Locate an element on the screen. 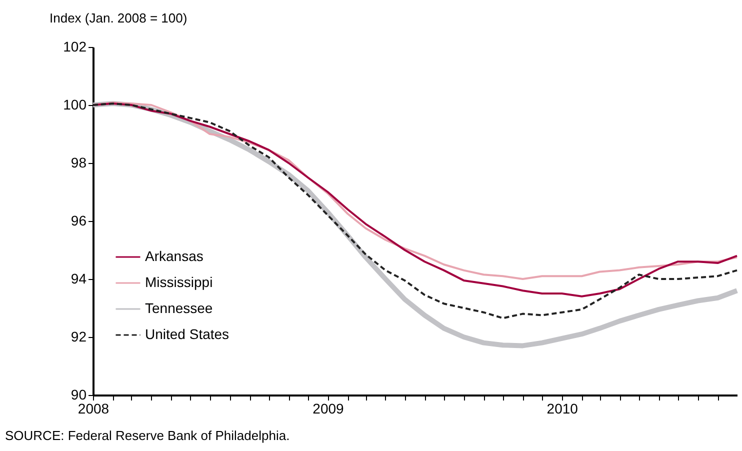 Image resolution: width=742 pixels, height=451 pixels. legend-label: Mississippi is located at coordinates (179, 282).